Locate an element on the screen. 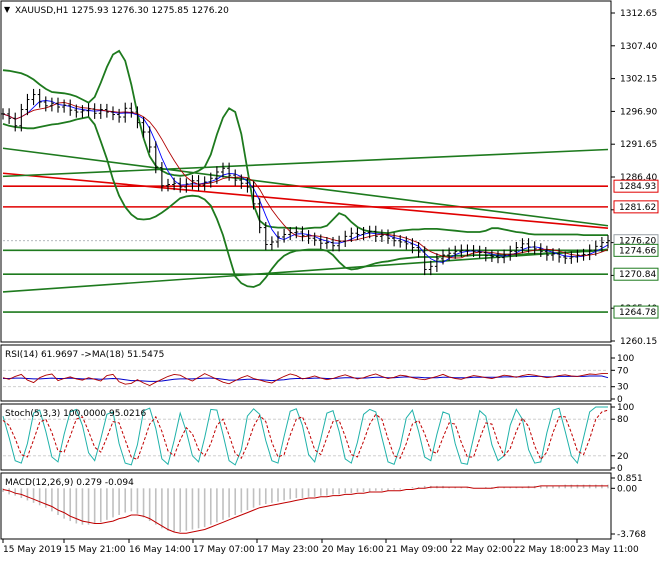  rsi-line is located at coordinates (305, 379).